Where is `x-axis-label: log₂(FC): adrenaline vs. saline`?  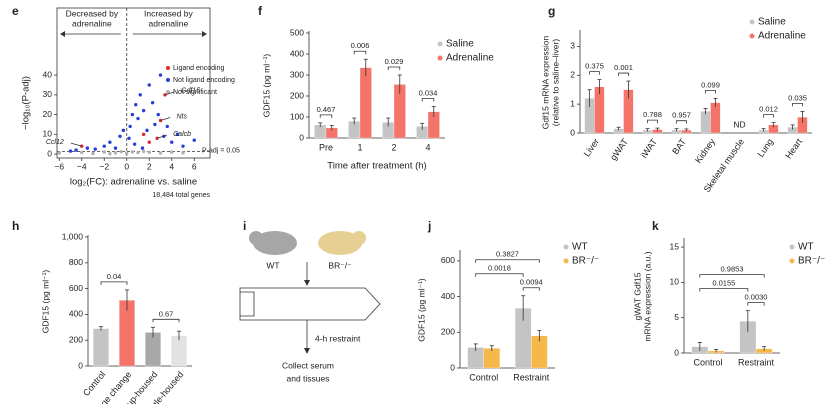
x-axis-label: log₂(FC): adrenaline vs. saline is located at coordinates (133, 182).